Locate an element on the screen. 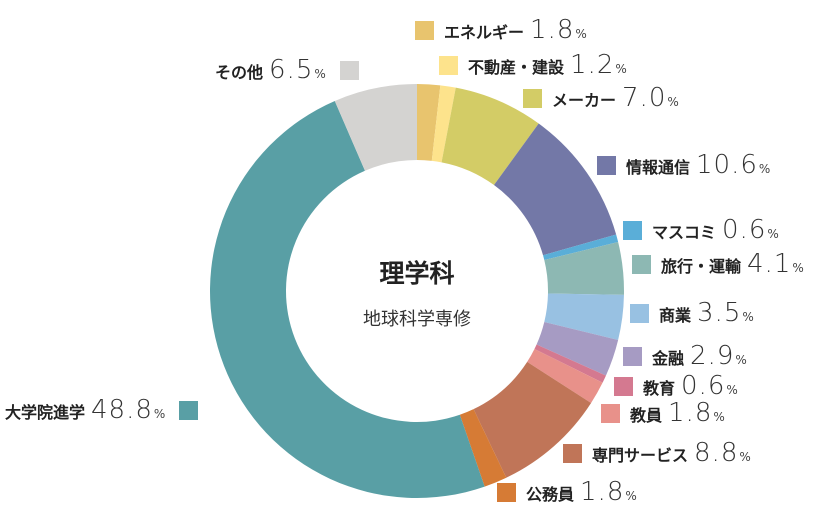 The image size is (834, 508). legend-label: 商業 is located at coordinates (675, 315).